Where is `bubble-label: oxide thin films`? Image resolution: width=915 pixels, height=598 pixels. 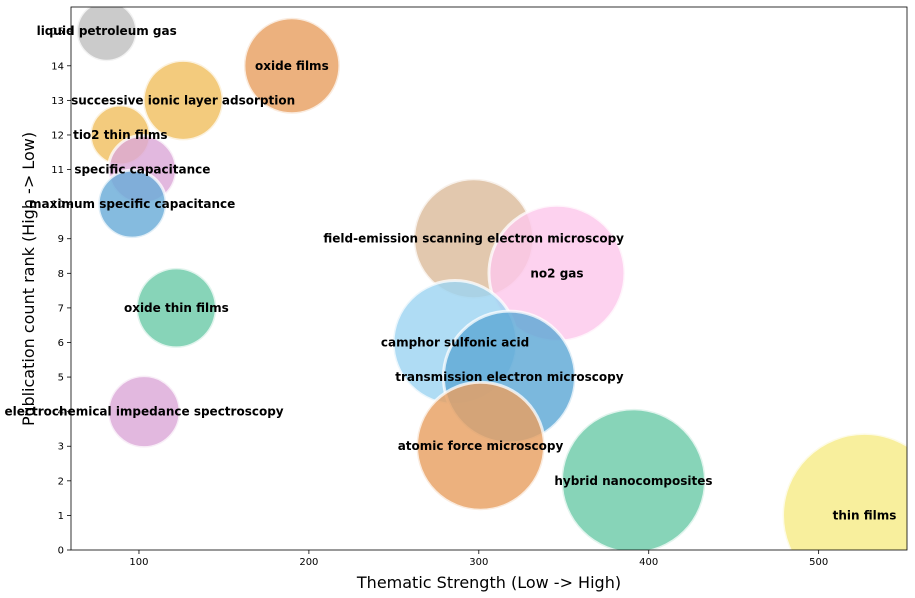 bubble-label: oxide thin films is located at coordinates (176, 308).